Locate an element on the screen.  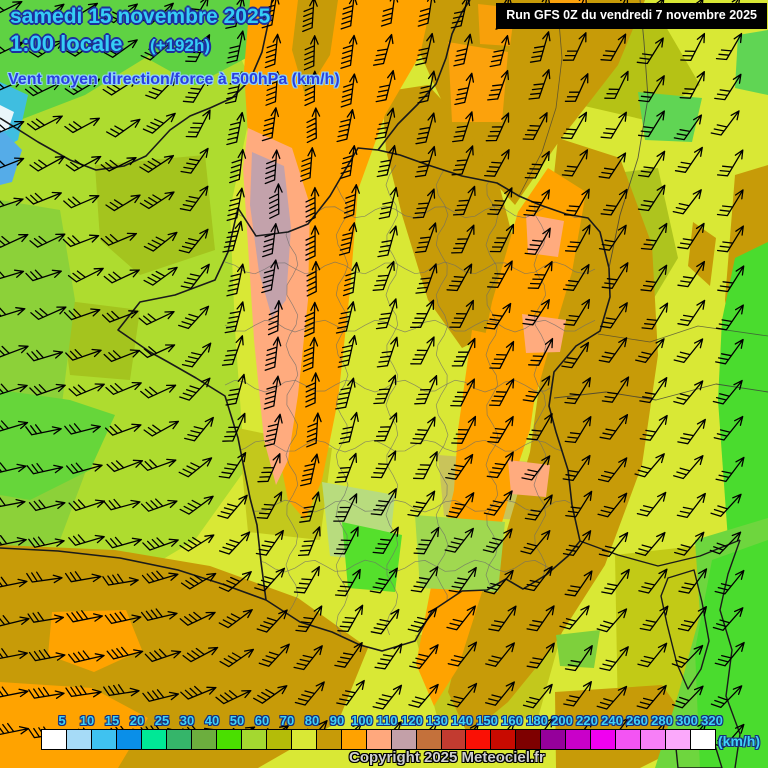
region-white-patch is located at coordinates (7, 118).